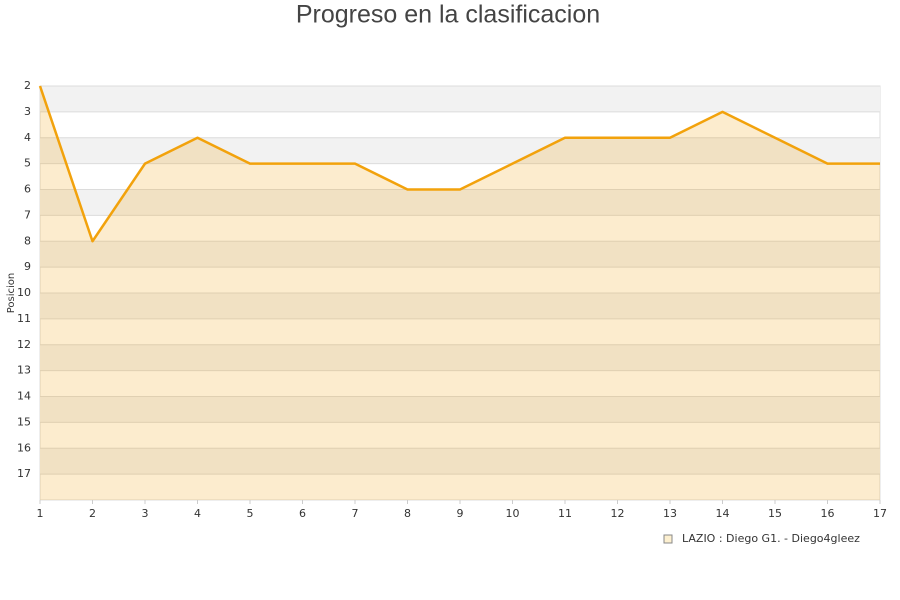 The image size is (900, 600). What do you see at coordinates (24, 421) in the screenshot?
I see `y-tick-label: 15` at bounding box center [24, 421].